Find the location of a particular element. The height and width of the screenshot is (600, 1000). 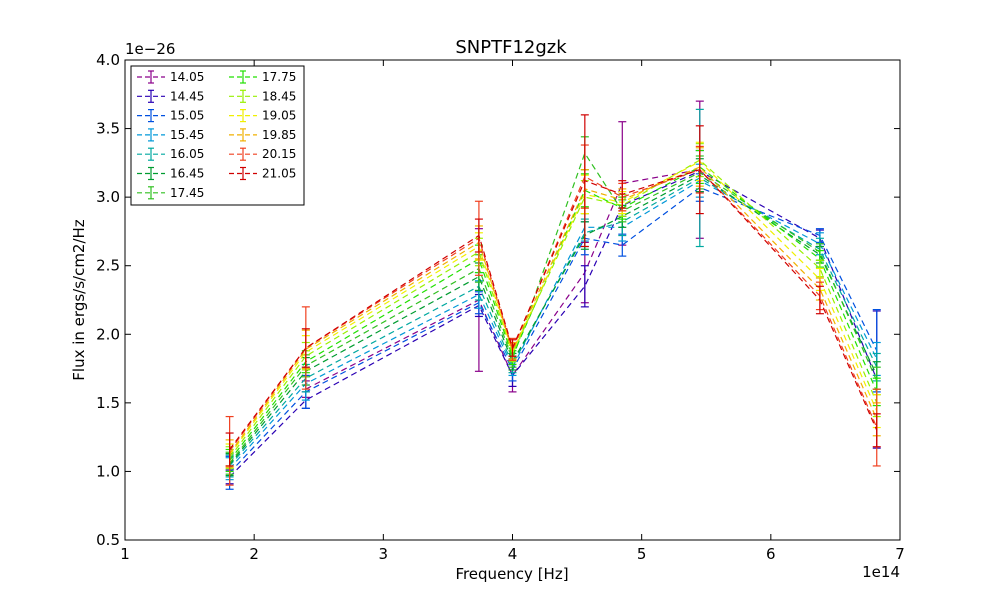

x-tick-label: 6 is located at coordinates (771, 554).